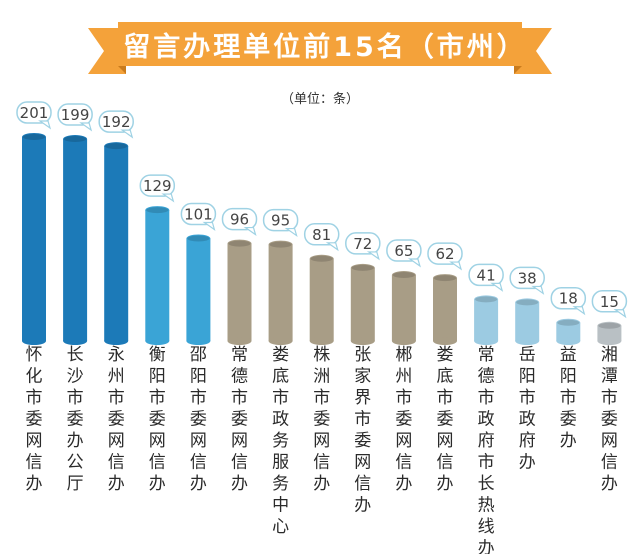 This screenshot has width=640, height=554. What do you see at coordinates (527, 355) in the screenshot?
I see `category-label-char: 岳` at bounding box center [527, 355].